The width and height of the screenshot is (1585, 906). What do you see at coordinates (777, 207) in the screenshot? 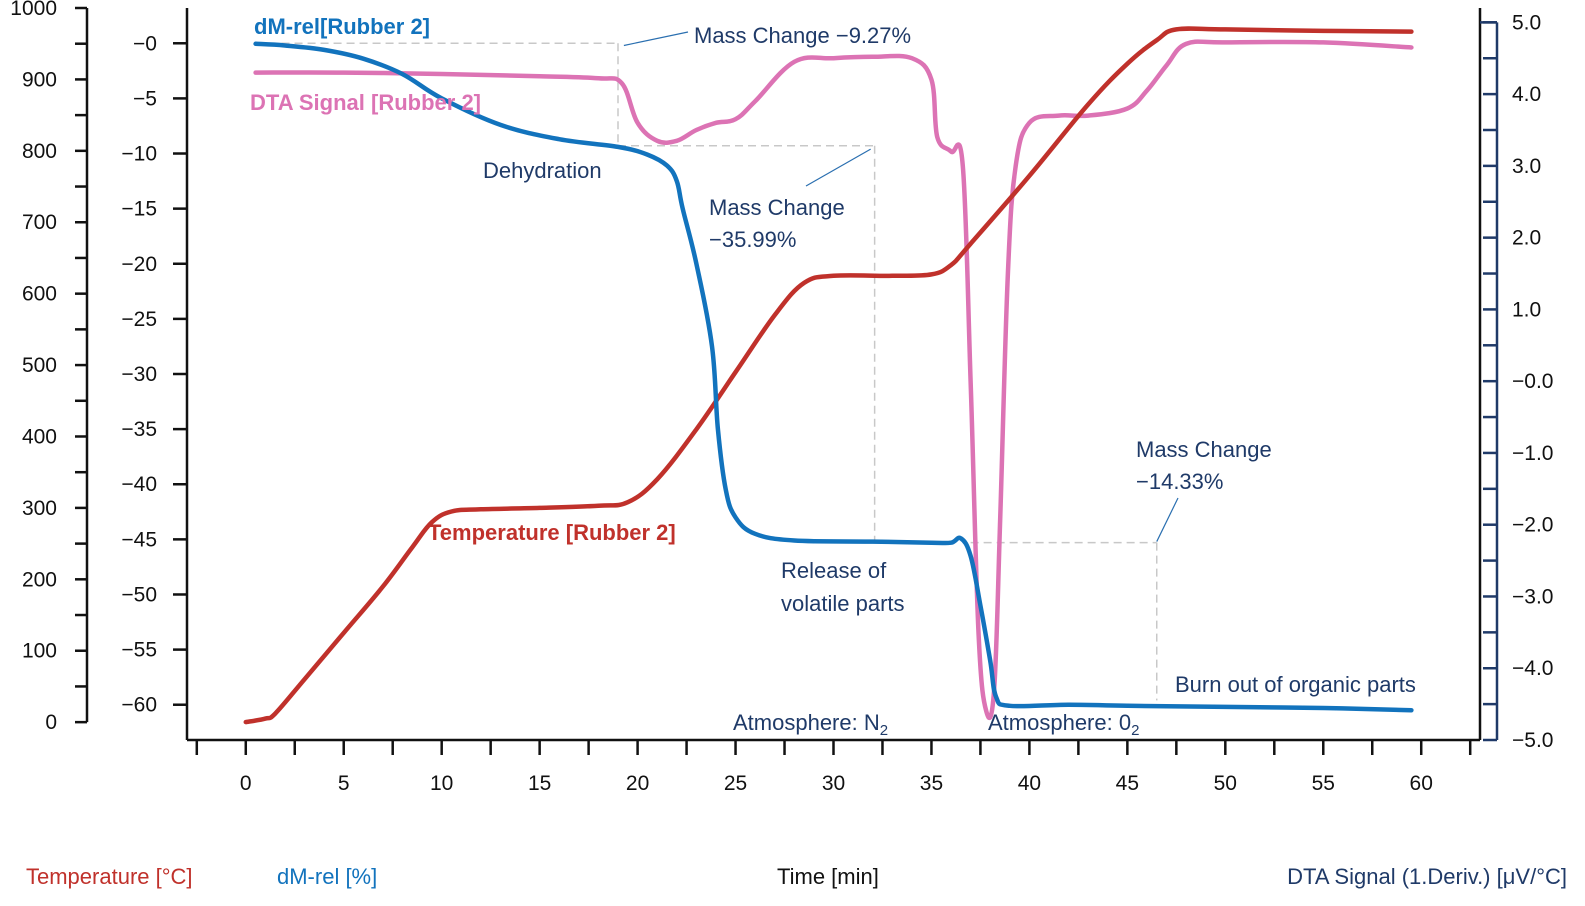
I see `annotation-mass-change-2-line1: Mass Change` at bounding box center [777, 207].